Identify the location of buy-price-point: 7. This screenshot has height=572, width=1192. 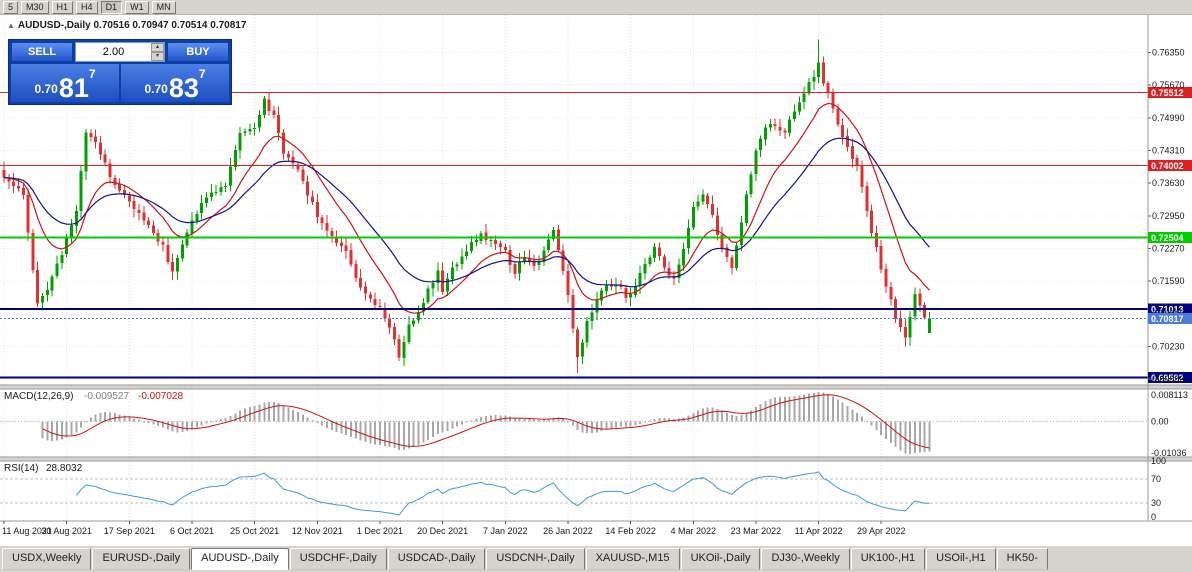
(202, 74).